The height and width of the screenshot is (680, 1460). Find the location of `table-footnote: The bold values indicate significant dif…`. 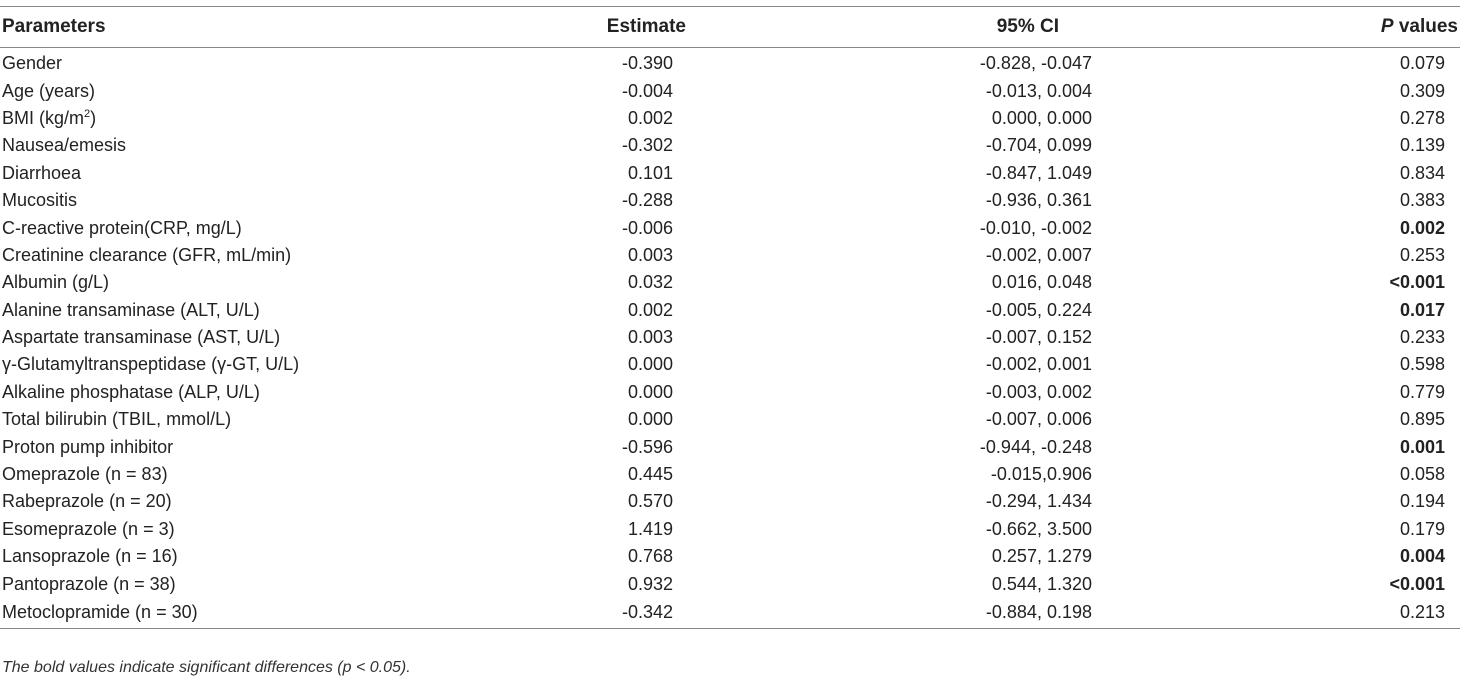

table-footnote: The bold values indicate significant dif… is located at coordinates (206, 667).